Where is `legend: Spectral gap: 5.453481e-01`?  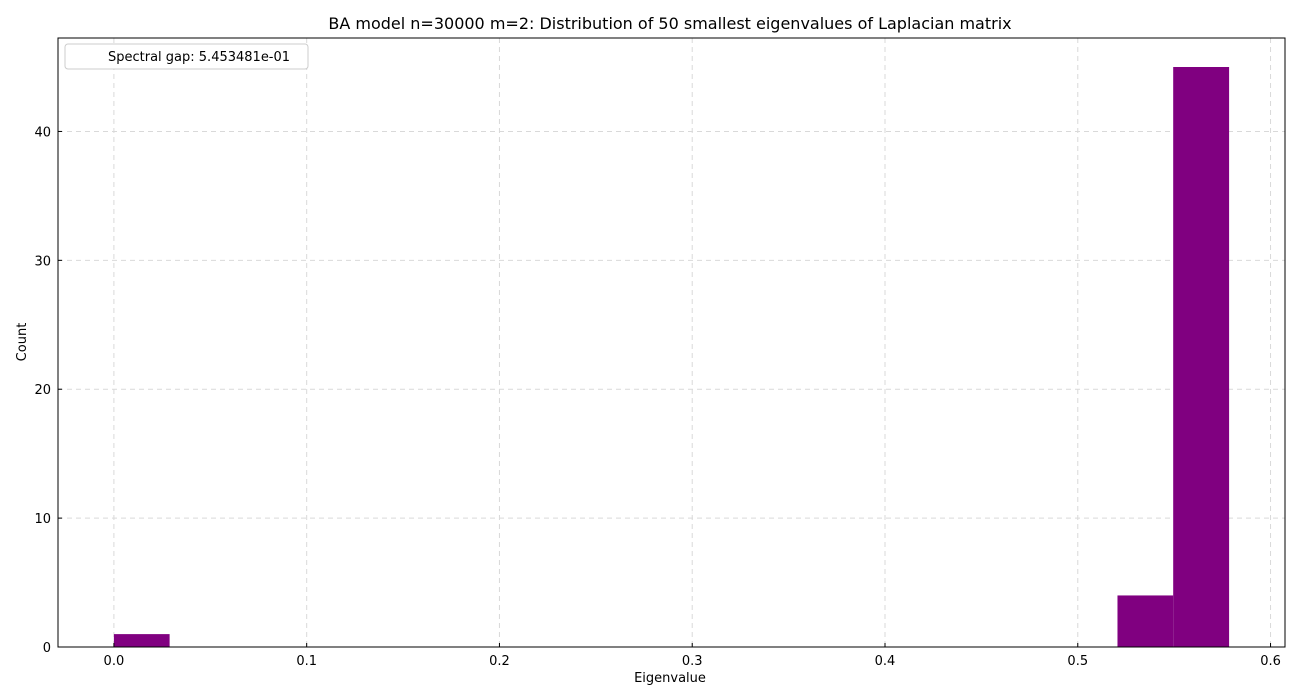
legend: Spectral gap: 5.453481e-01 is located at coordinates (186, 56).